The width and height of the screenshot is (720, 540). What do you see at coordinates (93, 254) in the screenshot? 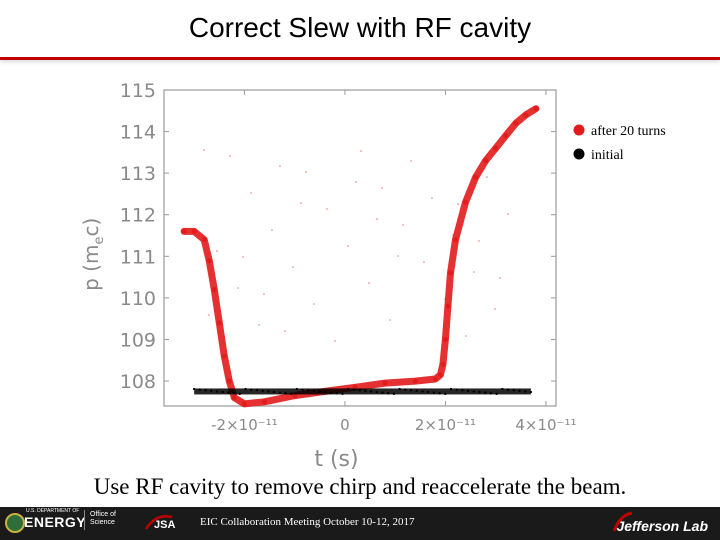
I see `y-axis-label: p (mec)` at bounding box center [93, 254].